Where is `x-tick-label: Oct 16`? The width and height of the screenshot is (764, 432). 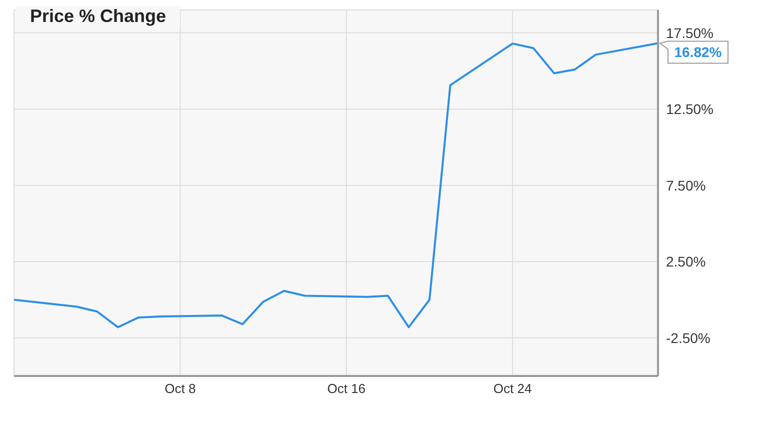
x-tick-label: Oct 16 is located at coordinates (346, 388).